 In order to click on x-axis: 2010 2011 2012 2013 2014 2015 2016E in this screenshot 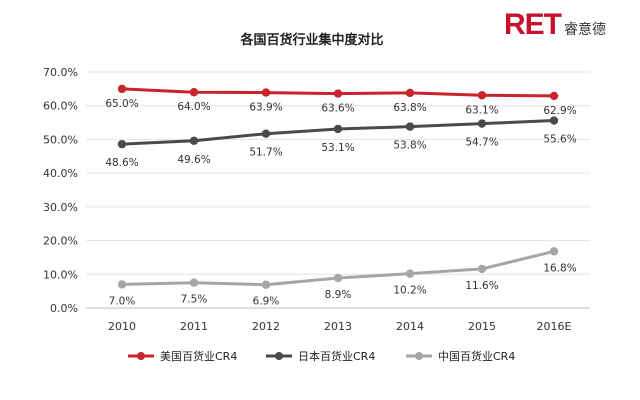, I will do `click(340, 326)`.